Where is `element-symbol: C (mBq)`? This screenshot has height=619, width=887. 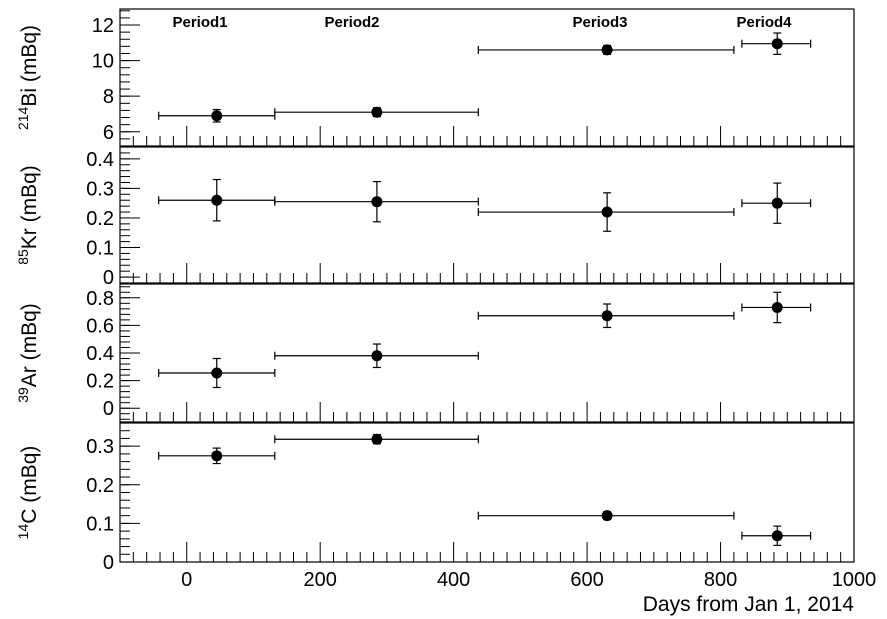
element-symbol: C (mBq) is located at coordinates (29, 485).